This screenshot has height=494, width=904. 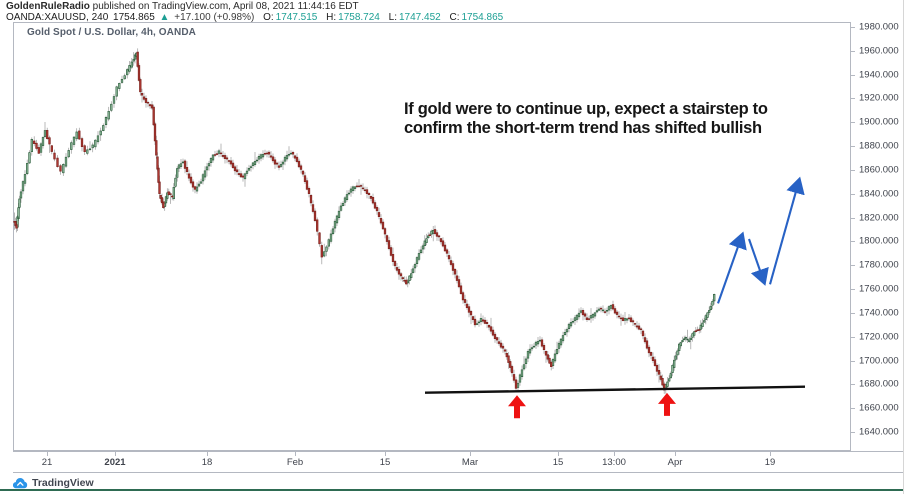 I want to click on time-axis-label: Feb, so click(x=295, y=462).